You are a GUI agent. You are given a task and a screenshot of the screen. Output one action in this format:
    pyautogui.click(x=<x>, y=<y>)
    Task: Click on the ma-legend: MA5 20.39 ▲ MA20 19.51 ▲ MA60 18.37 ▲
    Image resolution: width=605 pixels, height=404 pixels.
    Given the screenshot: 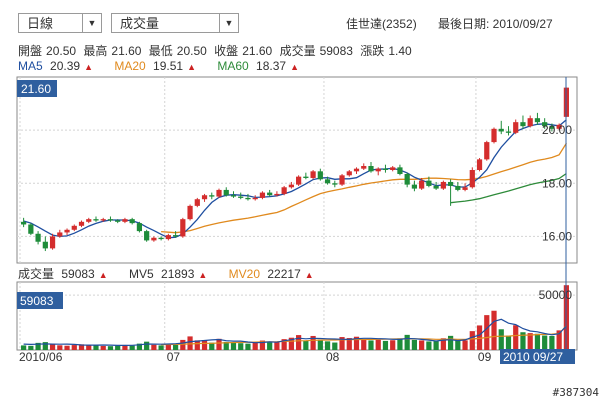 What is the action you would take?
    pyautogui.click(x=162, y=66)
    